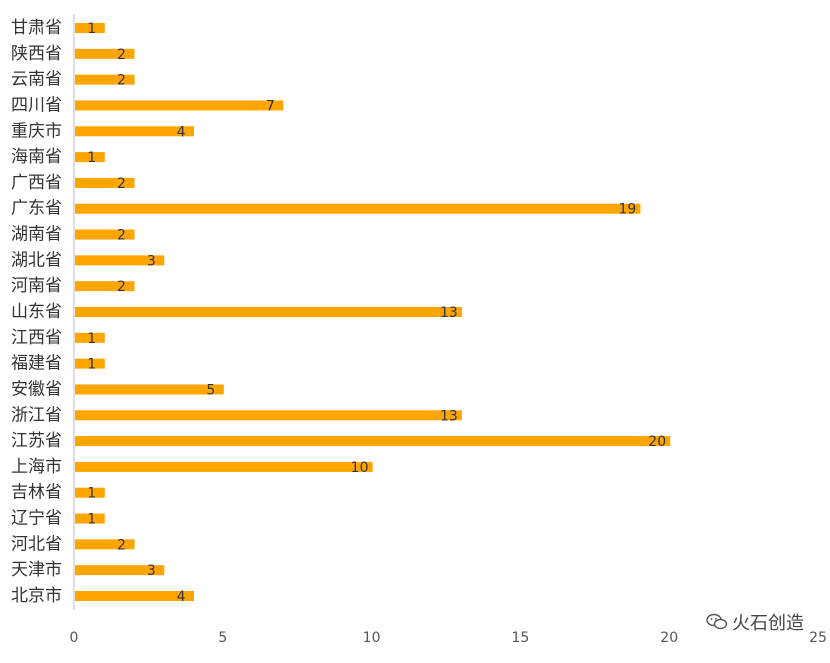 Image resolution: width=830 pixels, height=663 pixels. What do you see at coordinates (36, 544) in the screenshot?
I see `category-label: 河北省` at bounding box center [36, 544].